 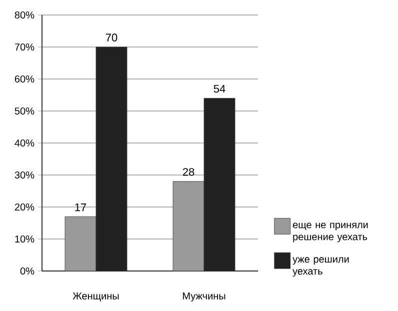 I want to click on y-tick-label: 10%, so click(x=24, y=239).